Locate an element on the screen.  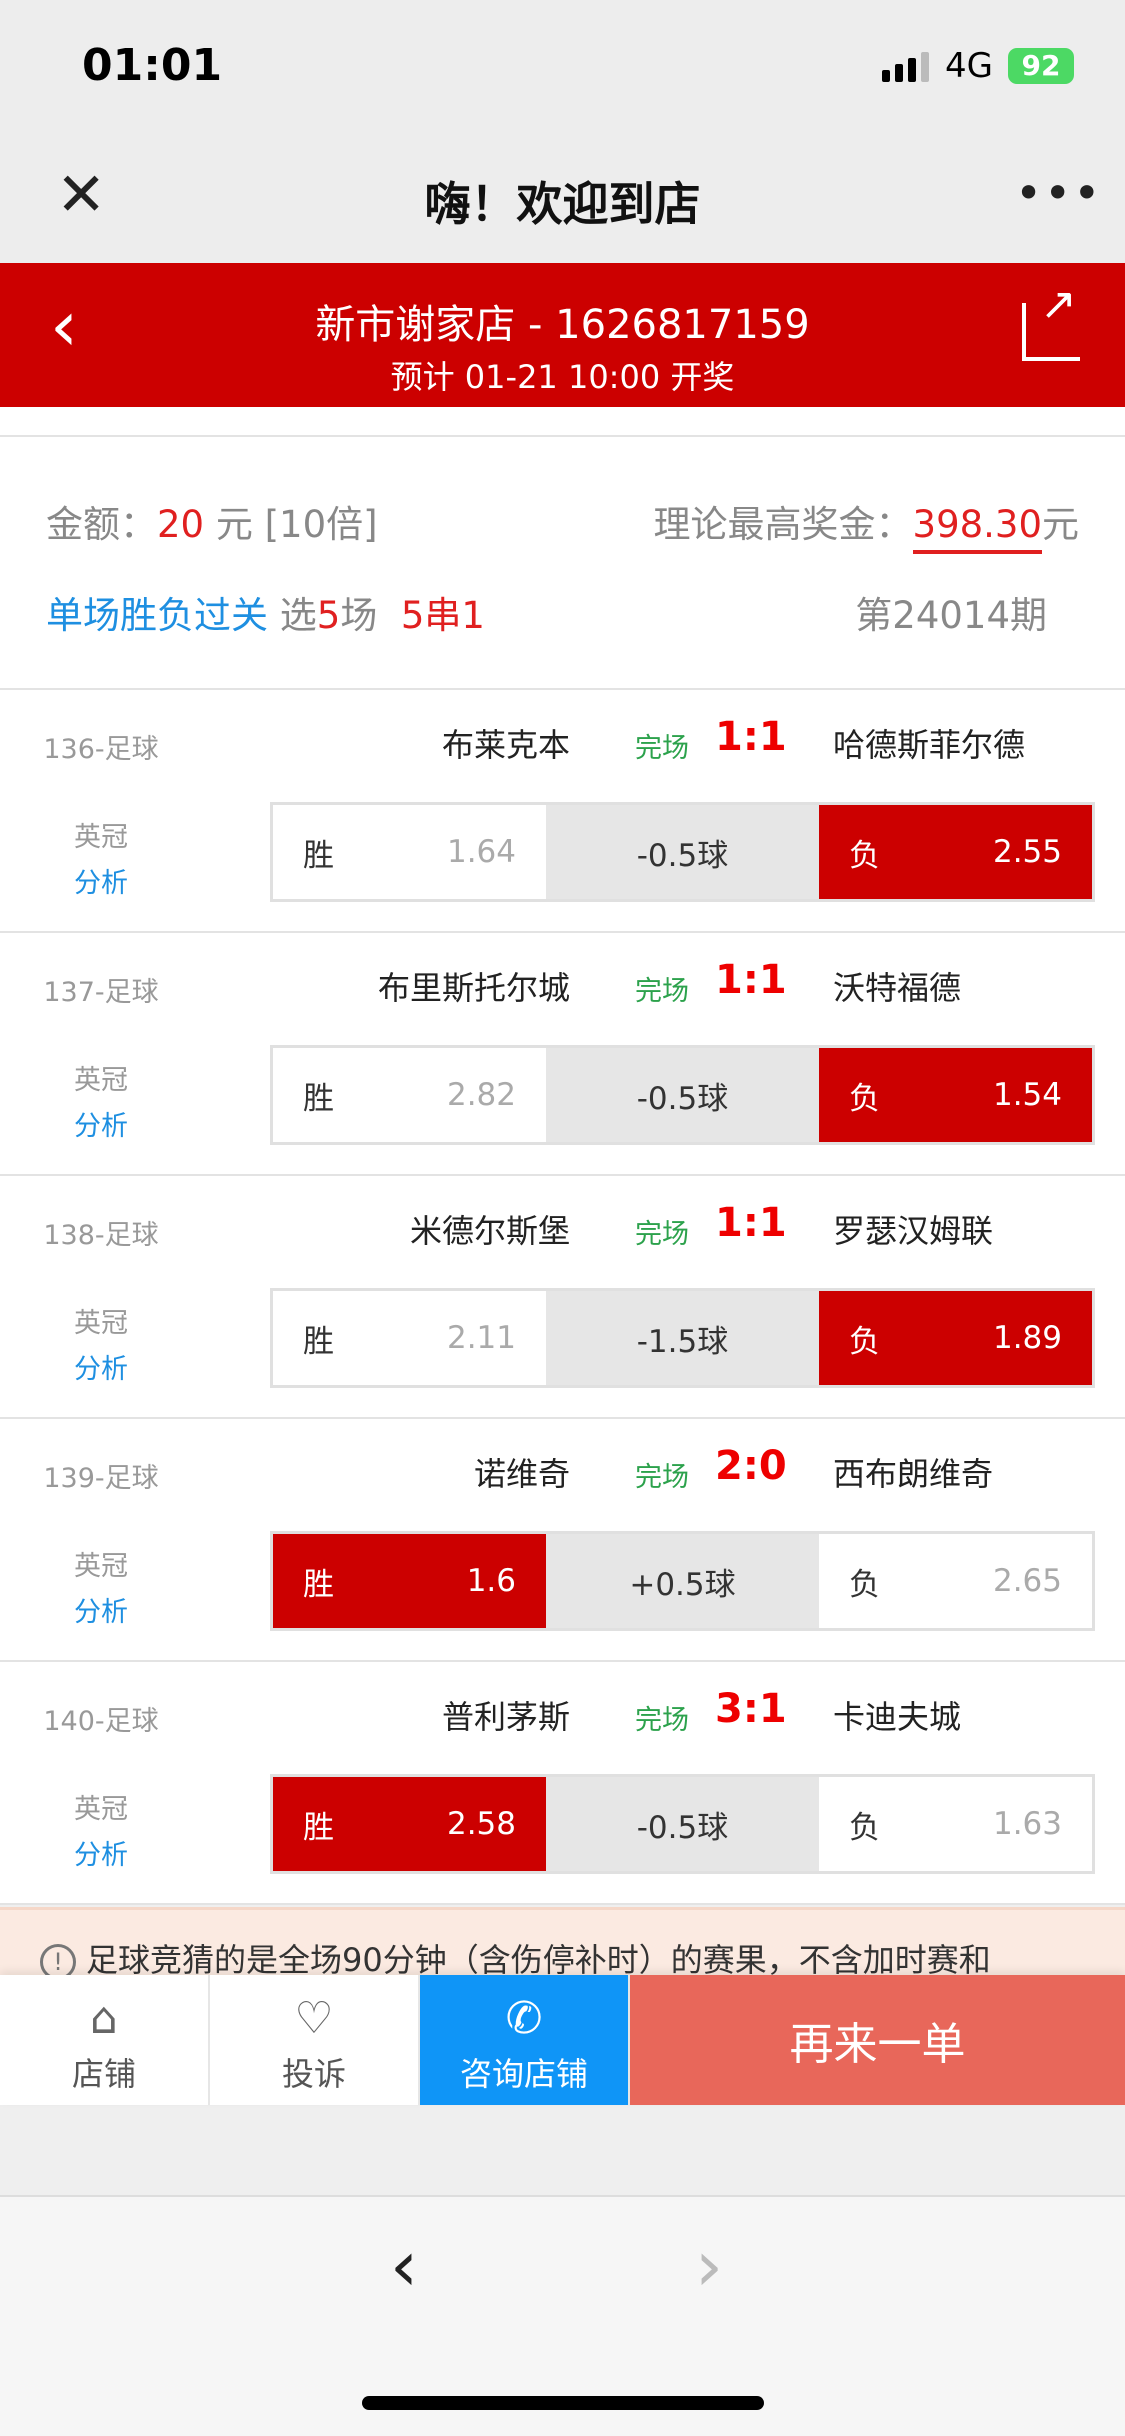
match-code: 137-足球 is located at coordinates (101, 992).